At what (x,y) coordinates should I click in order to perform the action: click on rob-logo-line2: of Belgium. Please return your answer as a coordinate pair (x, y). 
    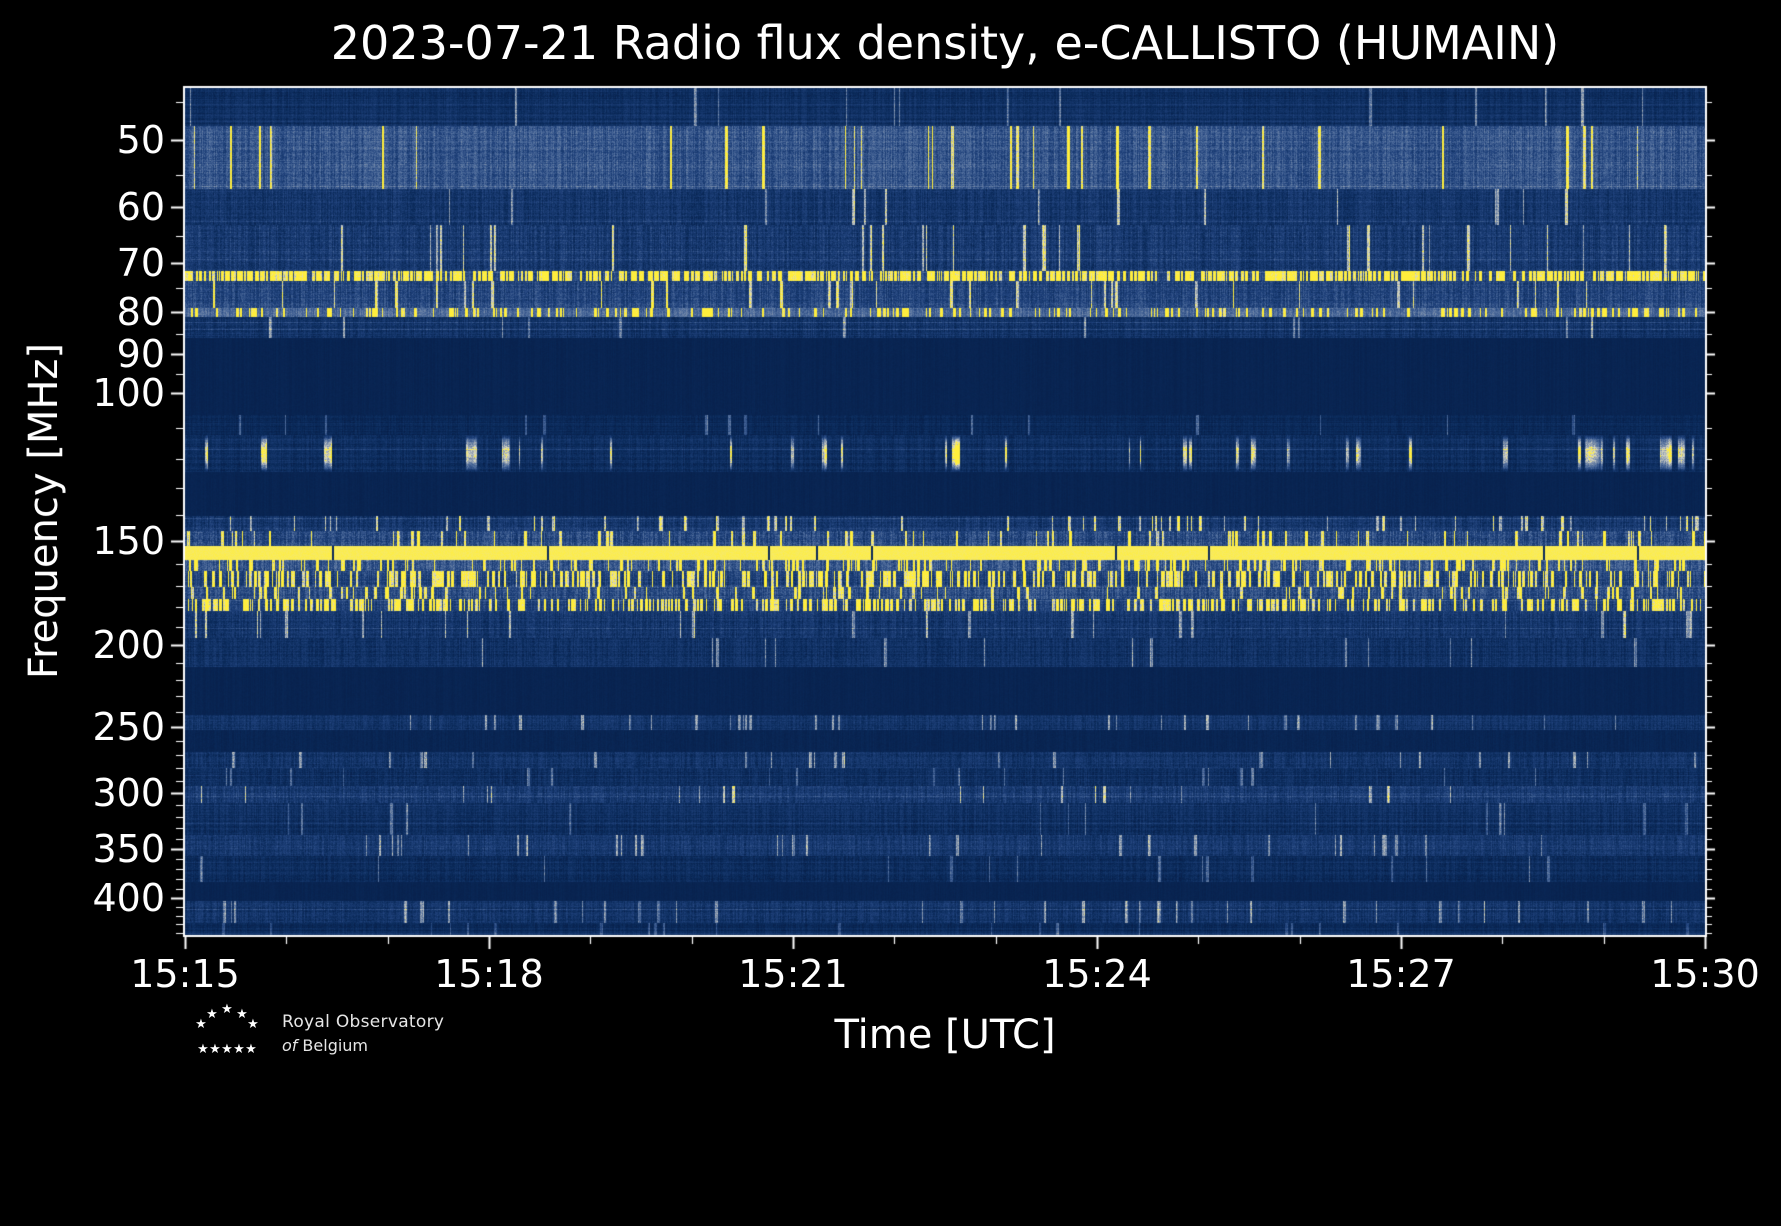
    Looking at the image, I should click on (363, 1045).